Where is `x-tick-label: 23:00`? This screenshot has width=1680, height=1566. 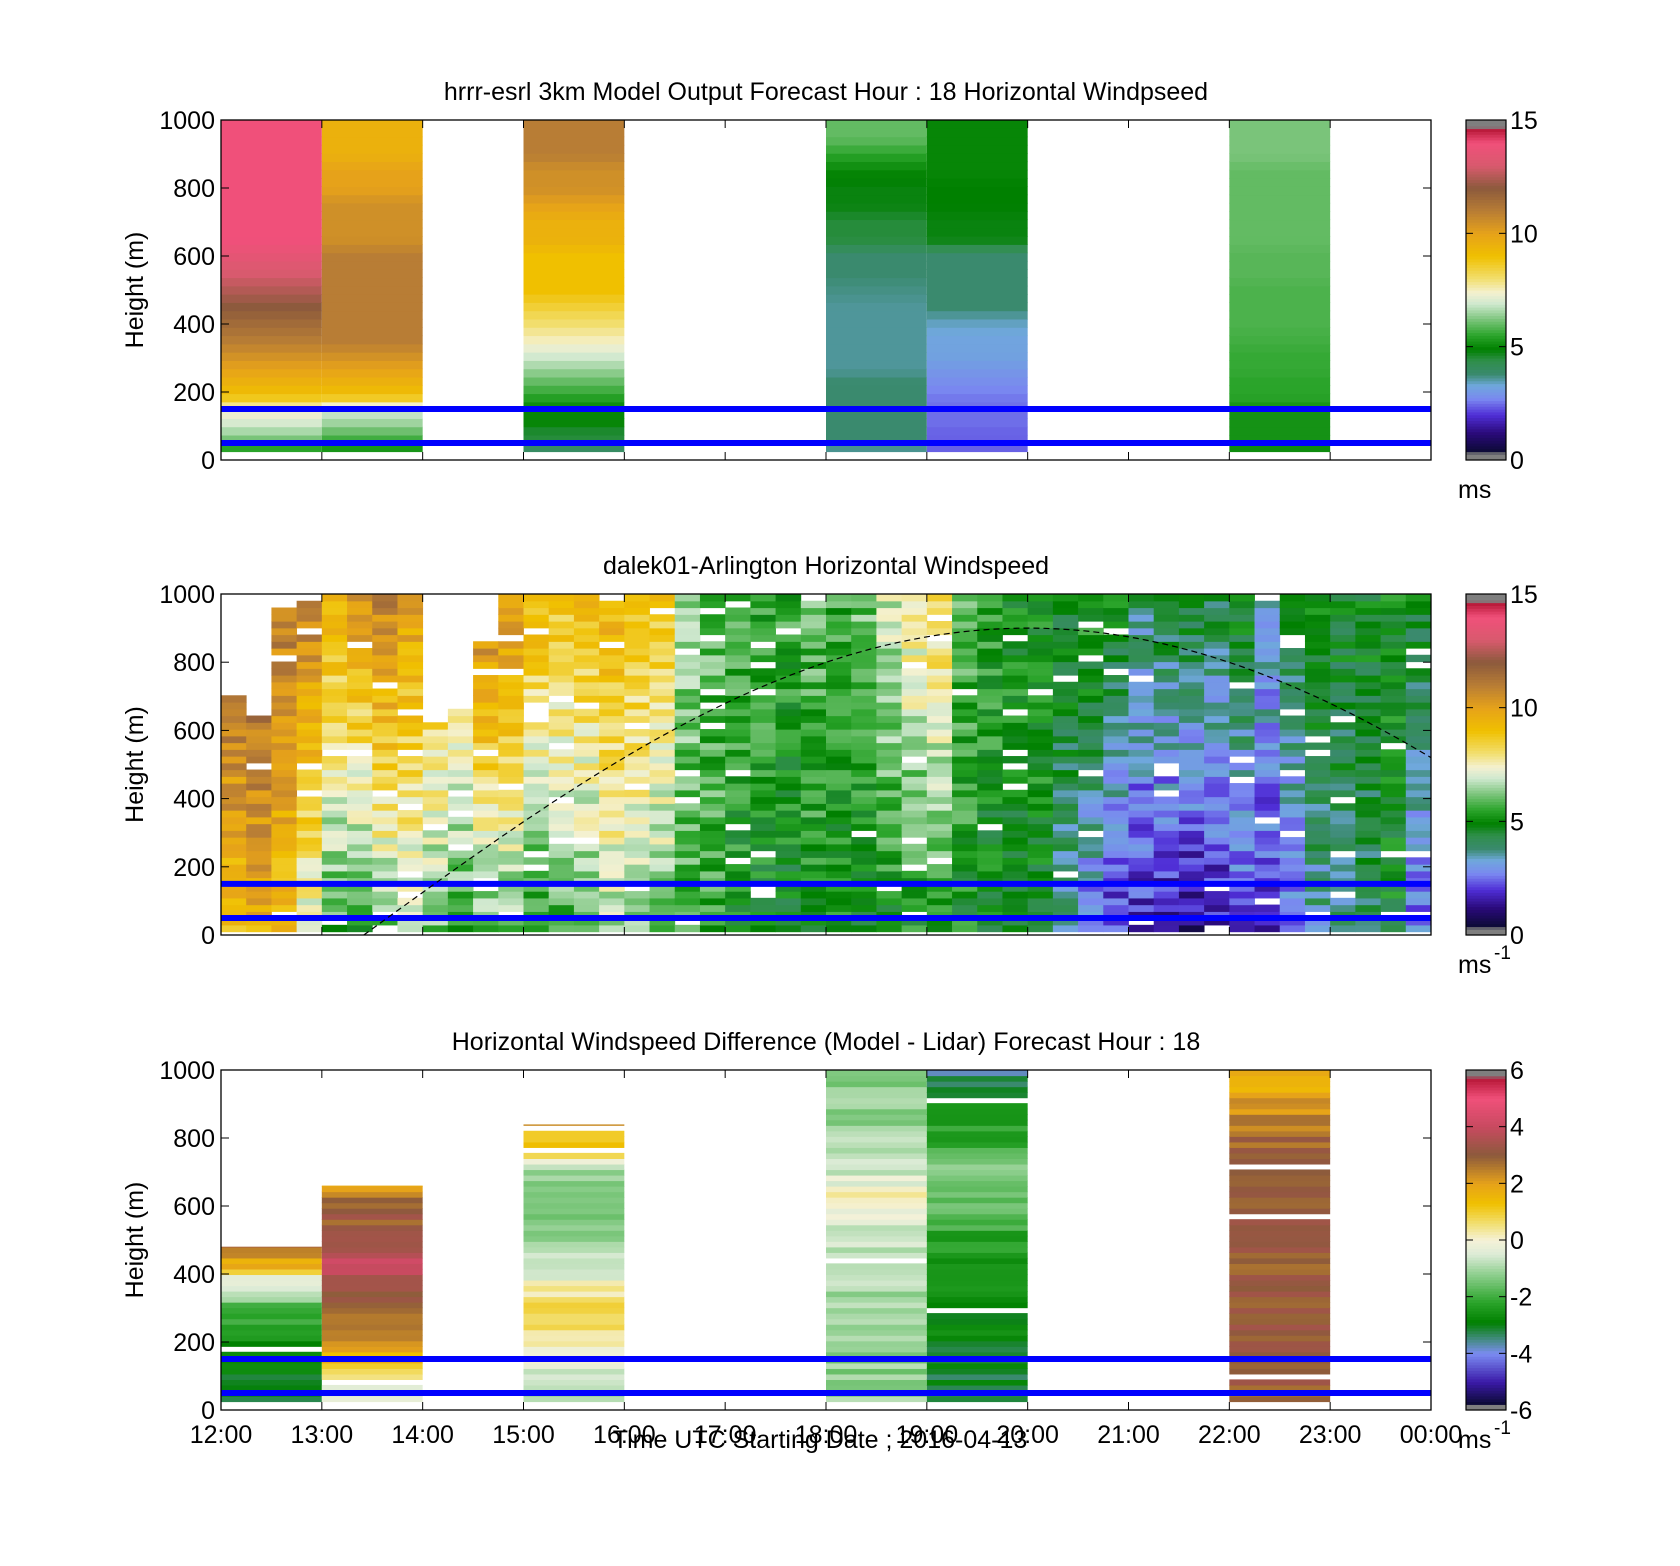 x-tick-label: 23:00 is located at coordinates (1330, 1435).